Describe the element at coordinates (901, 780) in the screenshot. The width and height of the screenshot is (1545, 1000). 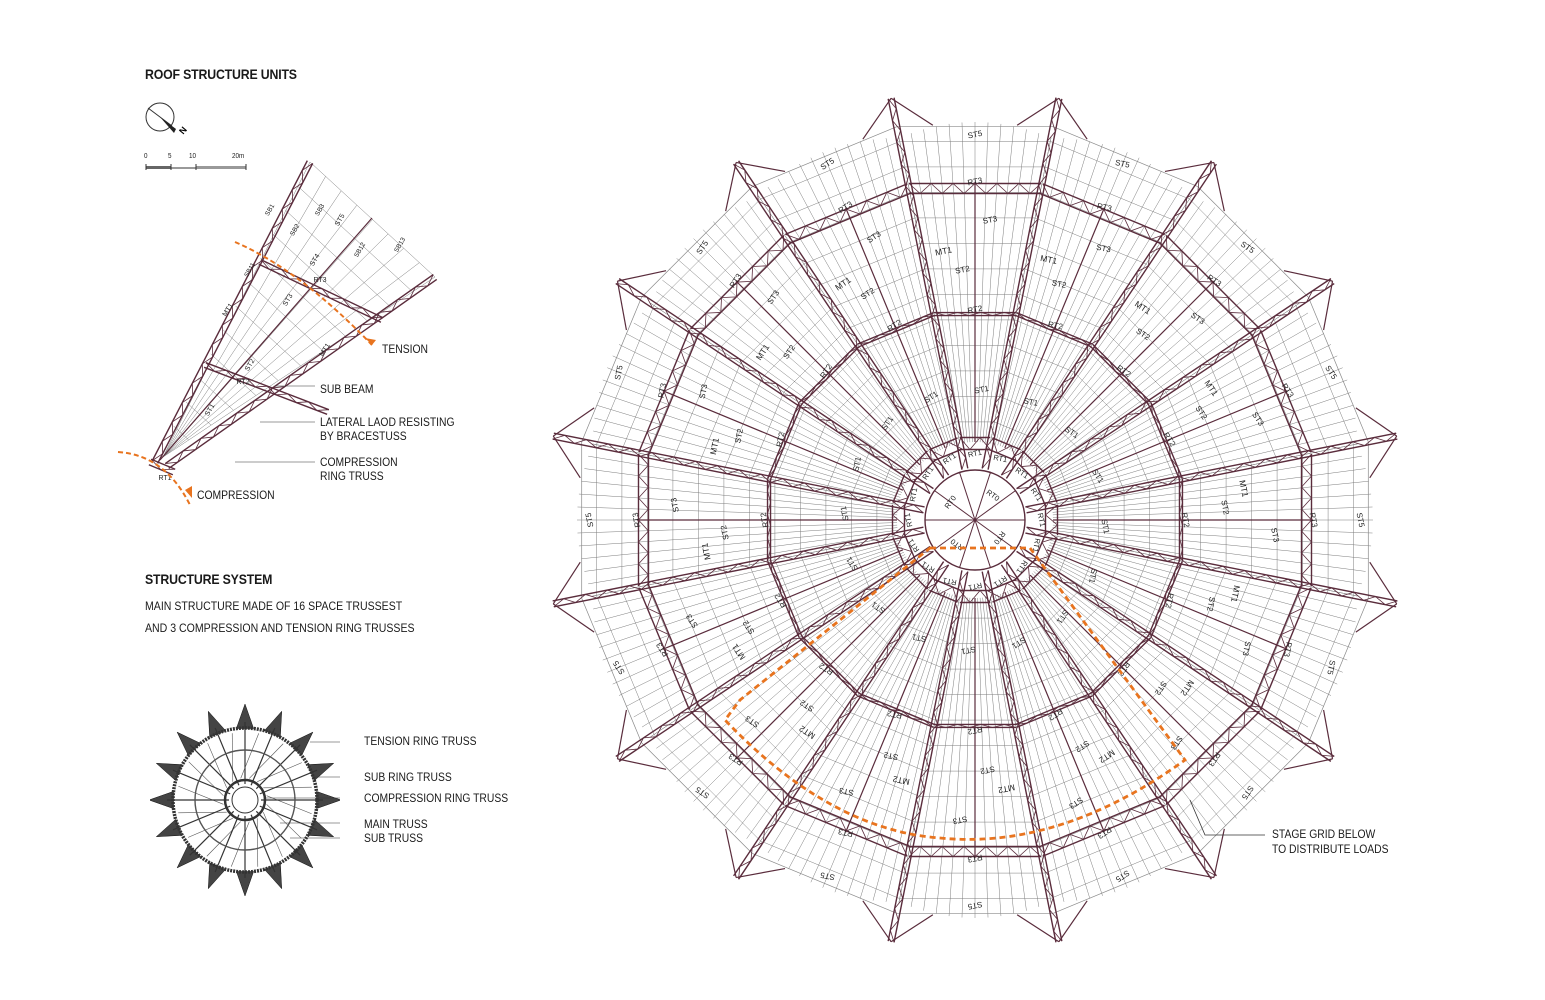
I see `main-truss-label: MT2` at that location.